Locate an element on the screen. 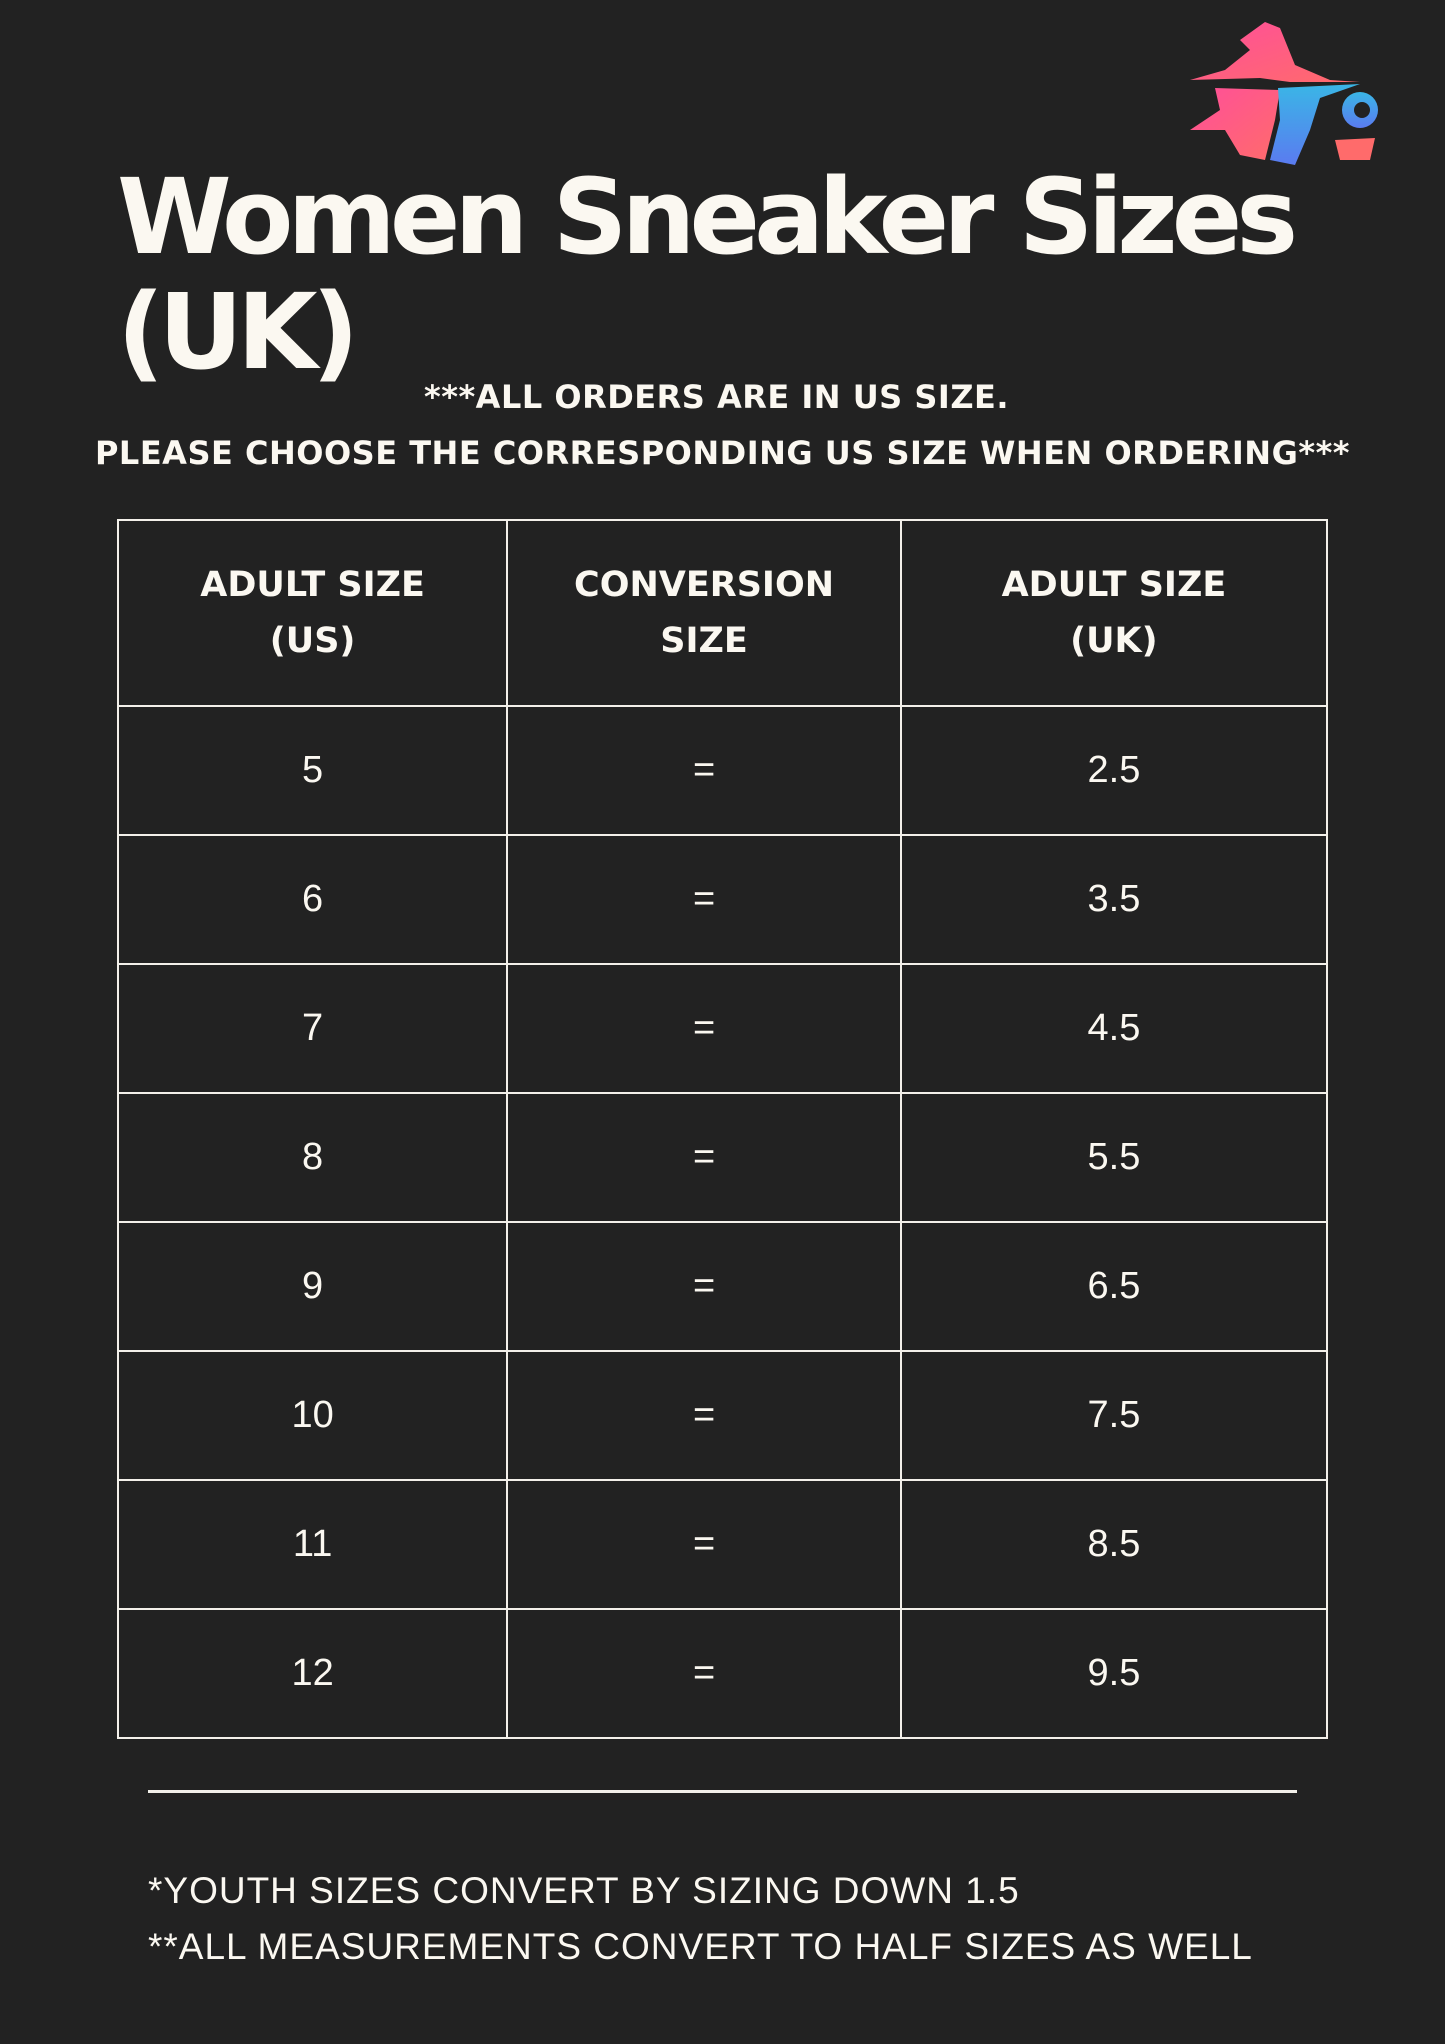 Image resolution: width=1445 pixels, height=2044 pixels. cell-us-size: 12 is located at coordinates (312, 1673).